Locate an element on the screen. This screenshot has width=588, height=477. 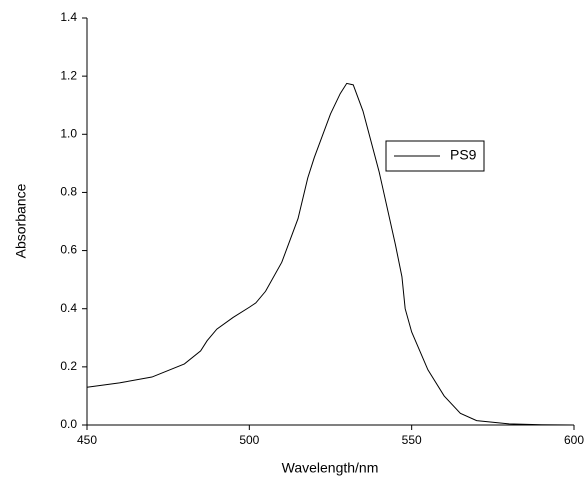
y-tick-label: 0.8 is located at coordinates (68, 192).